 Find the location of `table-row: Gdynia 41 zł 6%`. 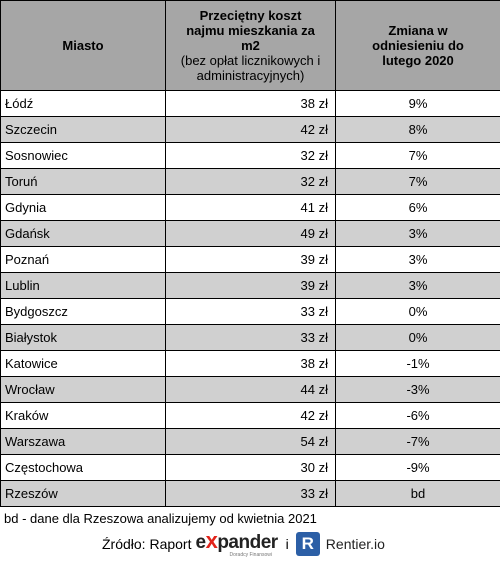

table-row: Gdynia 41 zł 6% is located at coordinates (250, 207).